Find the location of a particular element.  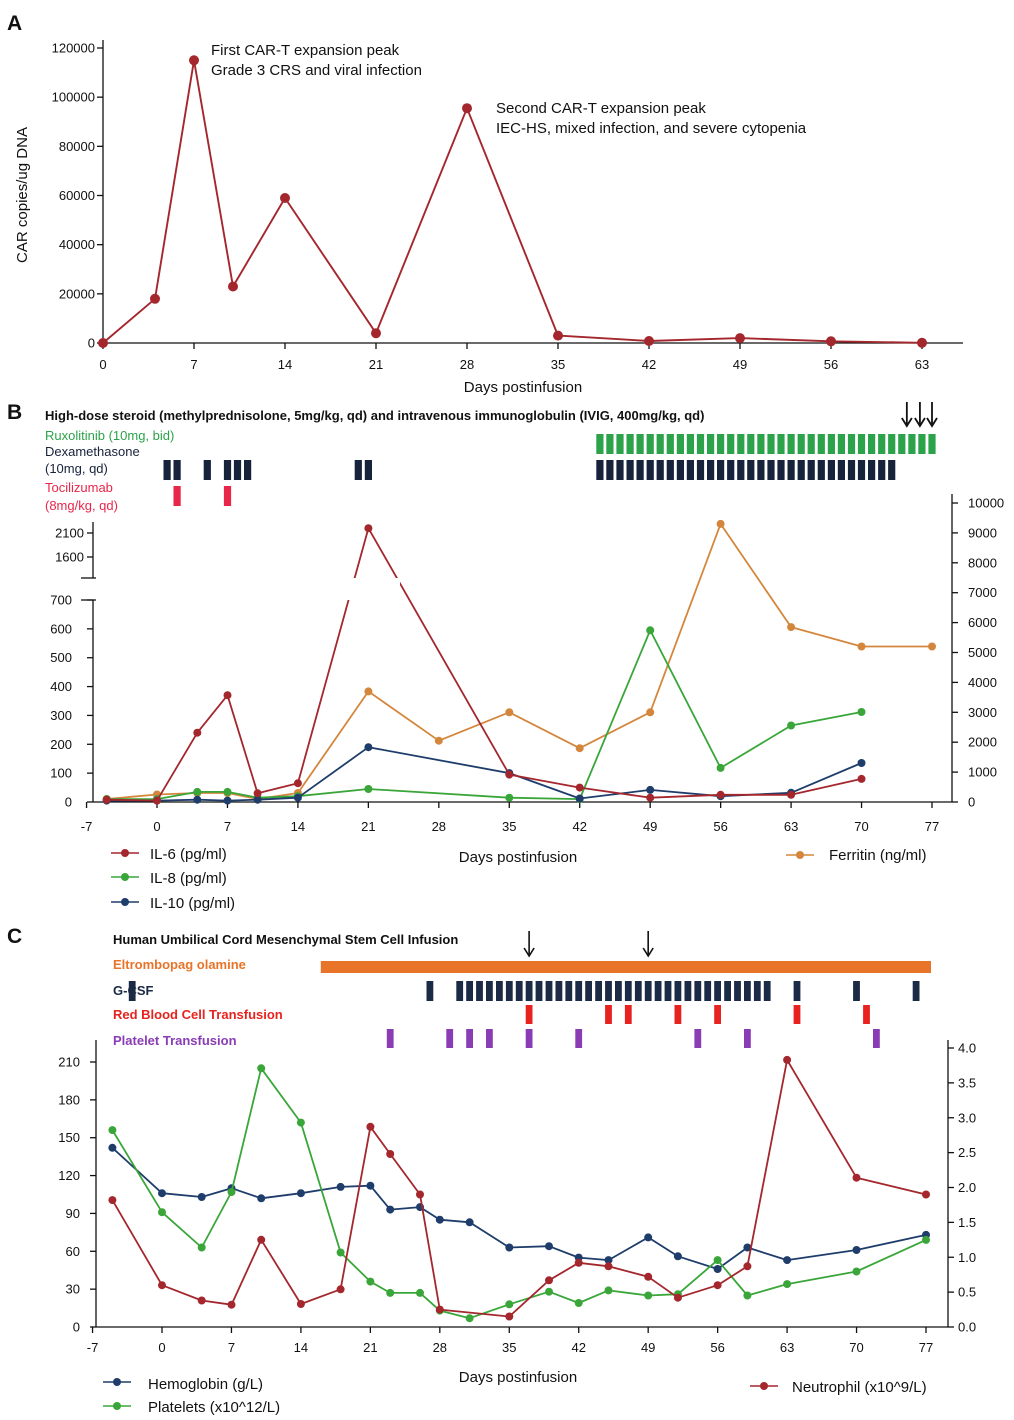

tocilizumab-label-line2: (8mg/kg, qd) is located at coordinates (81, 505).